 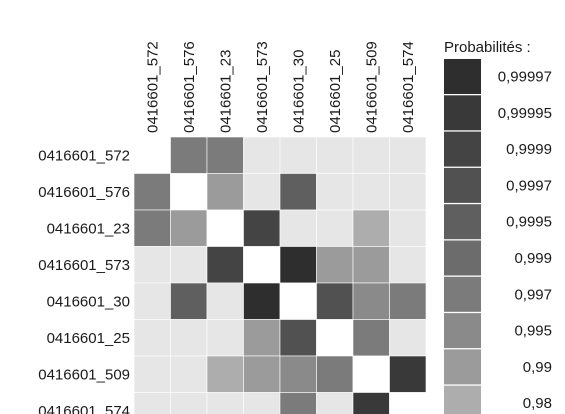 I want to click on legend-label: 0,997, so click(x=533, y=294).